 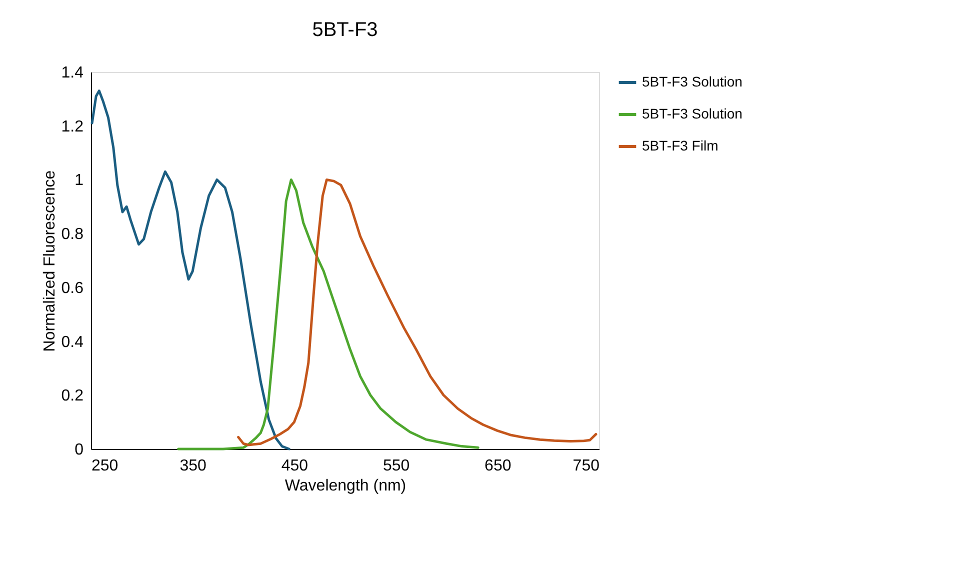 I want to click on y-tick-label: 0.2, so click(x=72, y=396).